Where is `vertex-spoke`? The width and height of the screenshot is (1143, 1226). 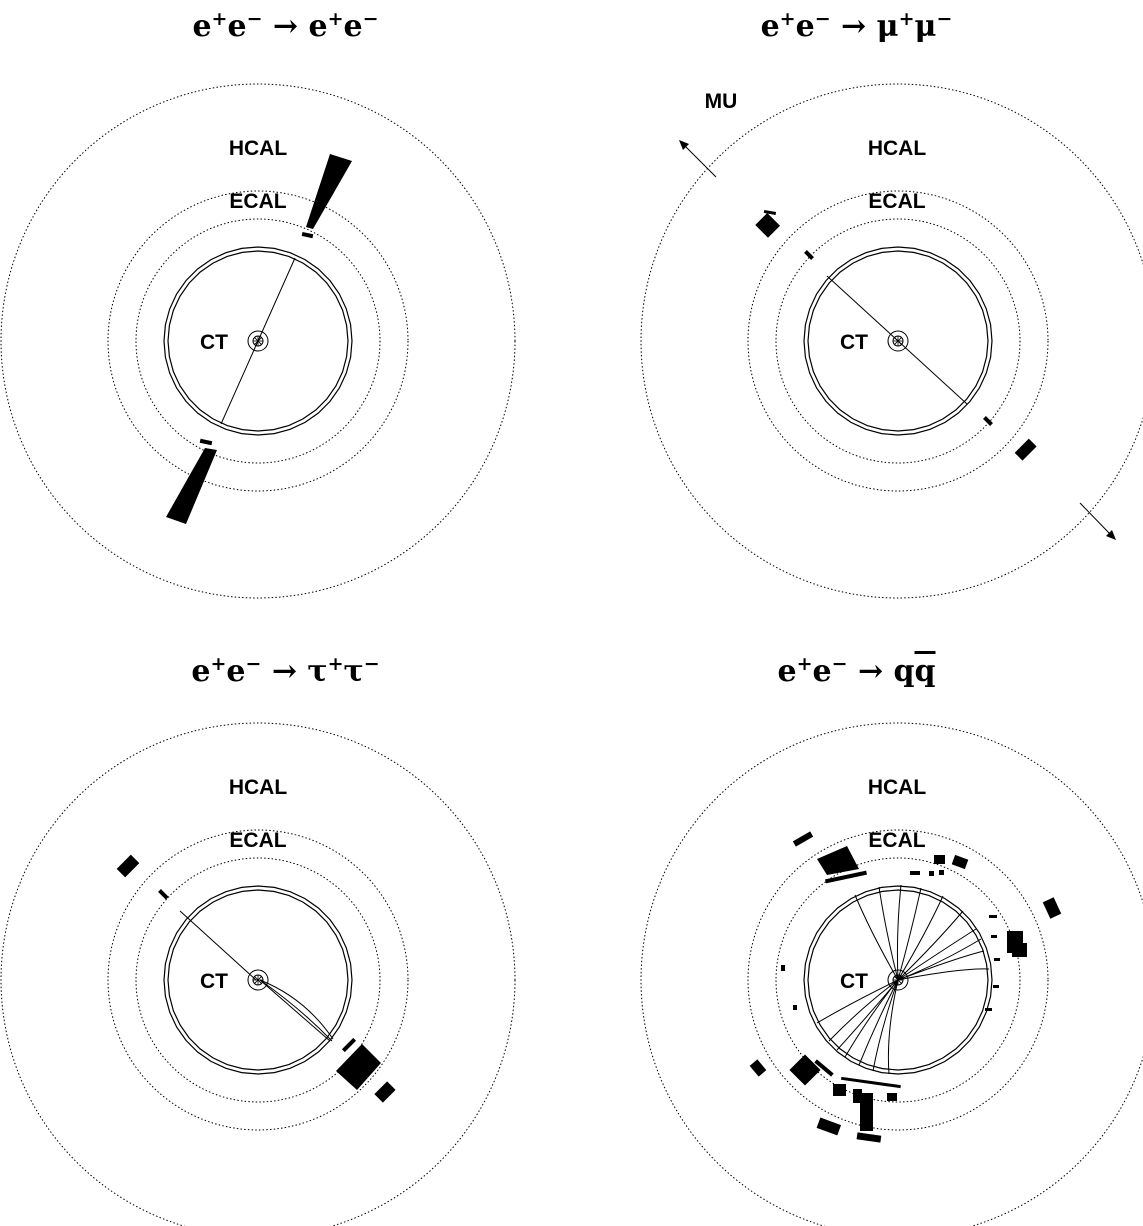
vertex-spoke is located at coordinates (258, 980).